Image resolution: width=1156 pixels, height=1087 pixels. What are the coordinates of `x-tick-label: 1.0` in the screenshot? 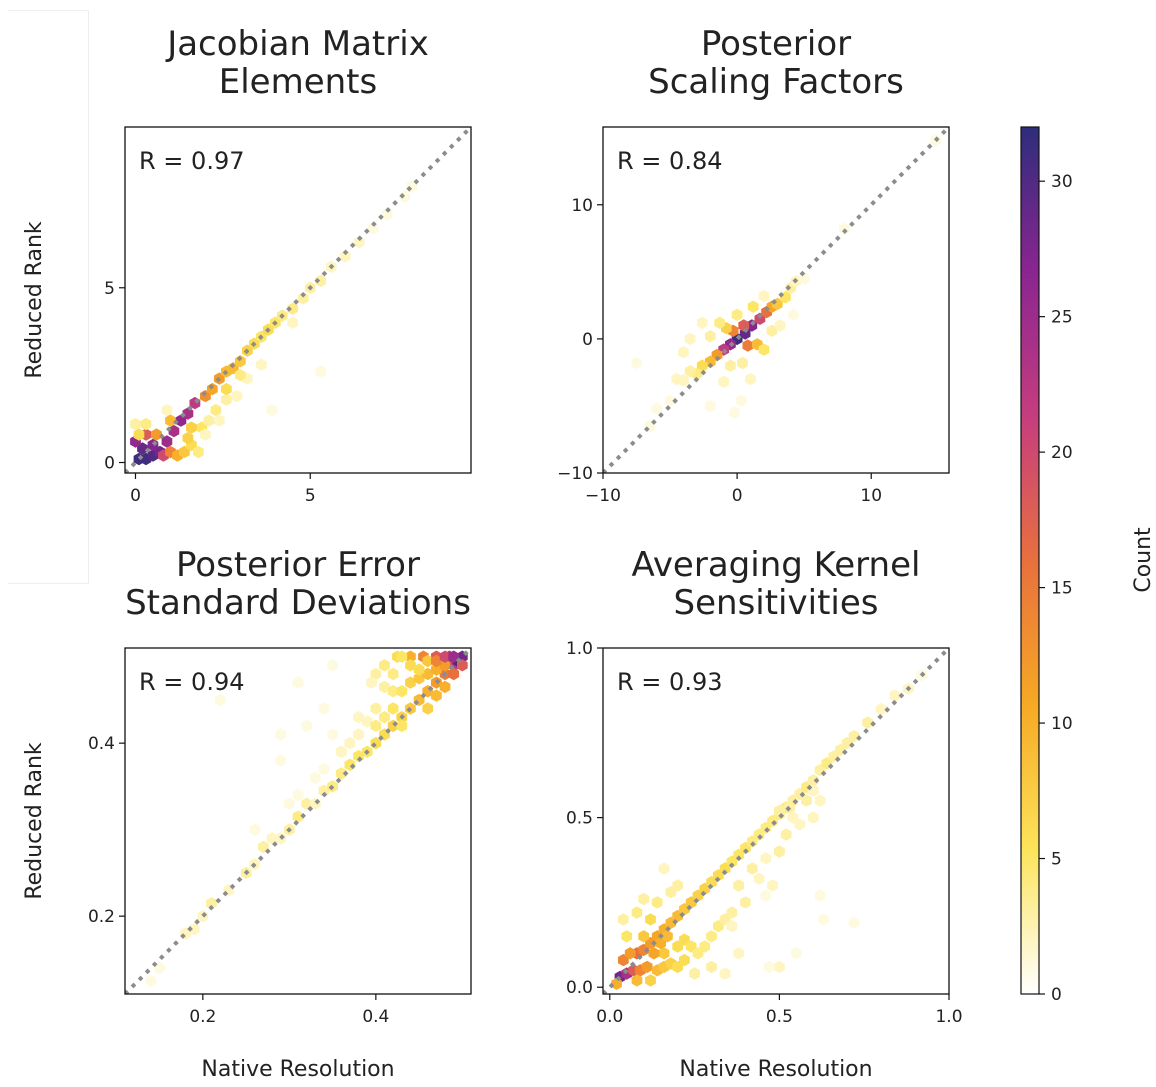 It's located at (948, 1017).